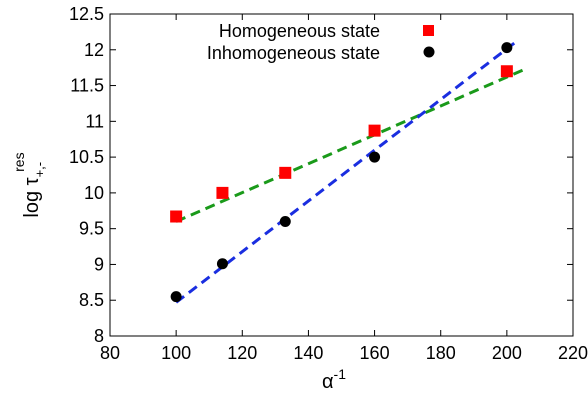 Image resolution: width=588 pixels, height=401 pixels. What do you see at coordinates (308, 353) in the screenshot?
I see `x-tick-label: 140` at bounding box center [308, 353].